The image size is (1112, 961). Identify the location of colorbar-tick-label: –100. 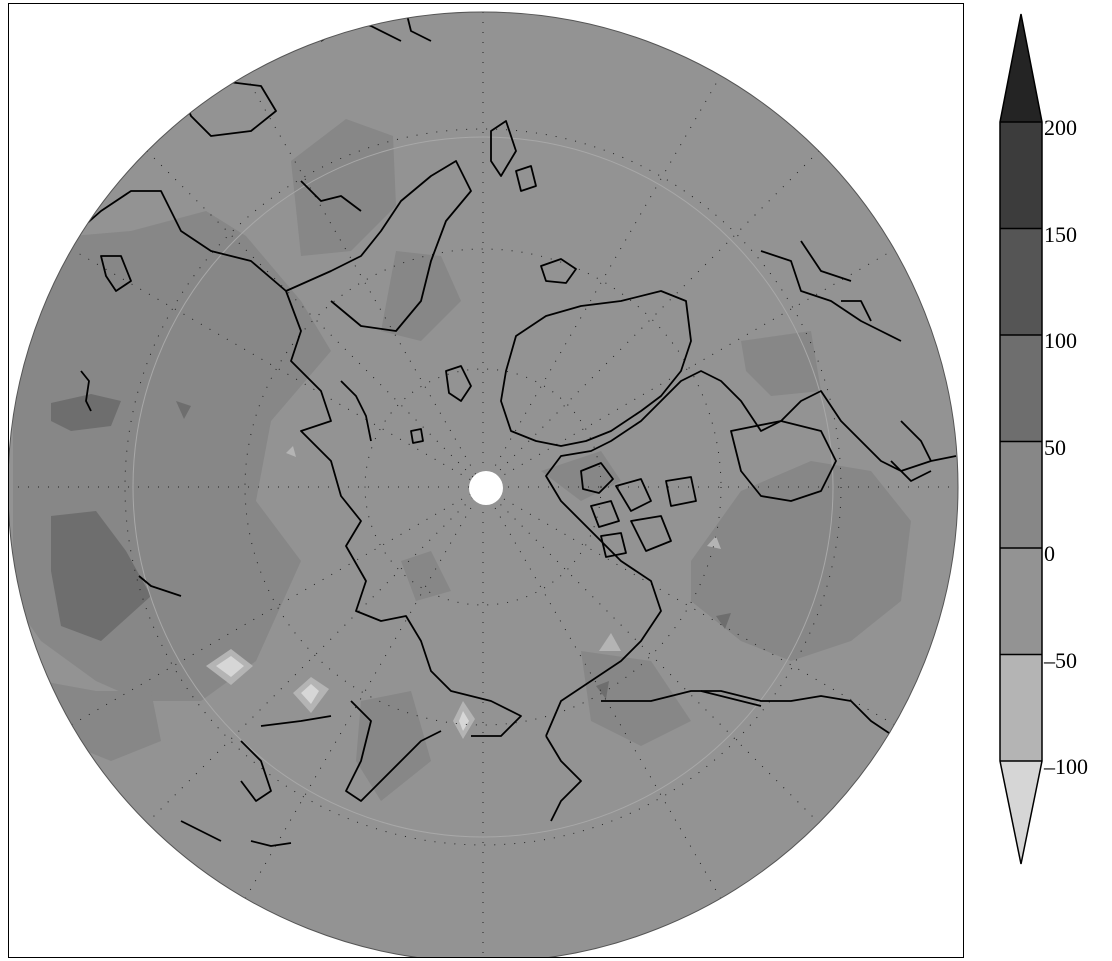
(1066, 766).